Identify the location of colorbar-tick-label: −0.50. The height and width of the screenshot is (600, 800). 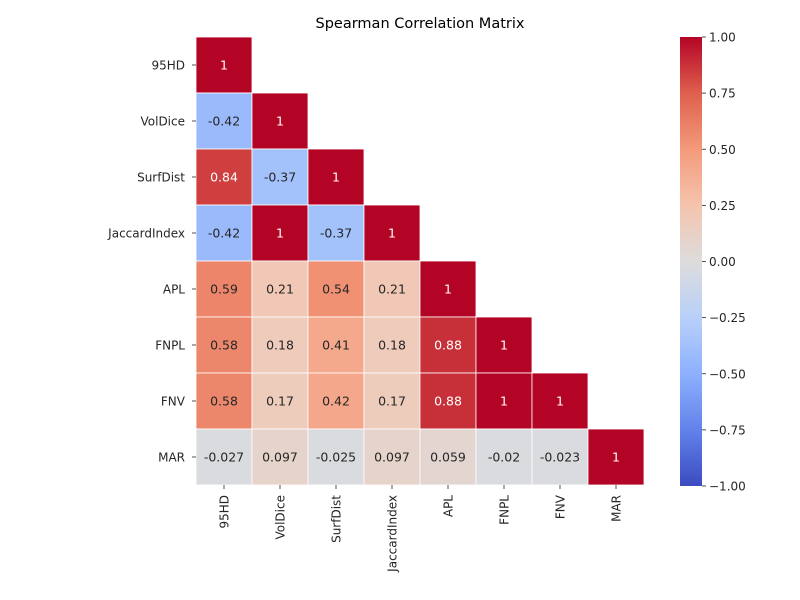
(727, 374).